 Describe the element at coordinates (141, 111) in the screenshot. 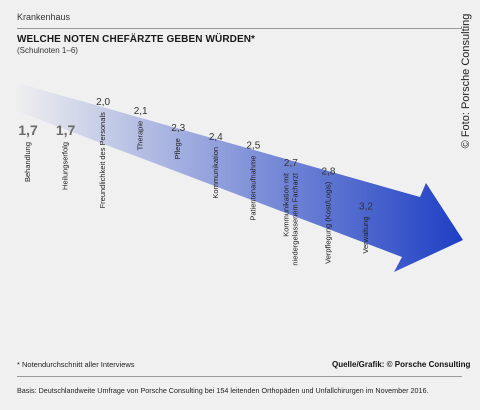

I see `value-label: 2,1` at that location.